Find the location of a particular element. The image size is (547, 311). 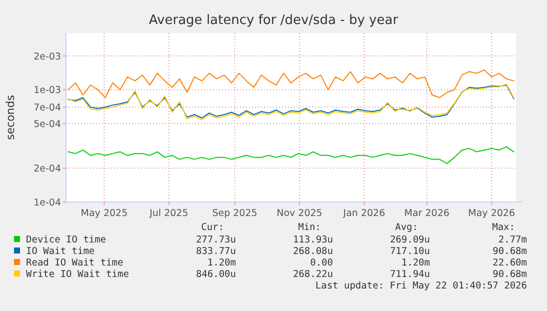

legend-label: Read IO Wait time is located at coordinates (75, 263).